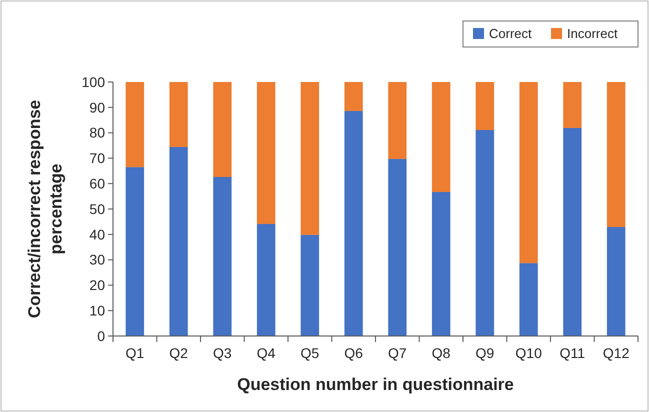 This screenshot has height=412, width=649. I want to click on y-tick-label: 80, so click(97, 132).